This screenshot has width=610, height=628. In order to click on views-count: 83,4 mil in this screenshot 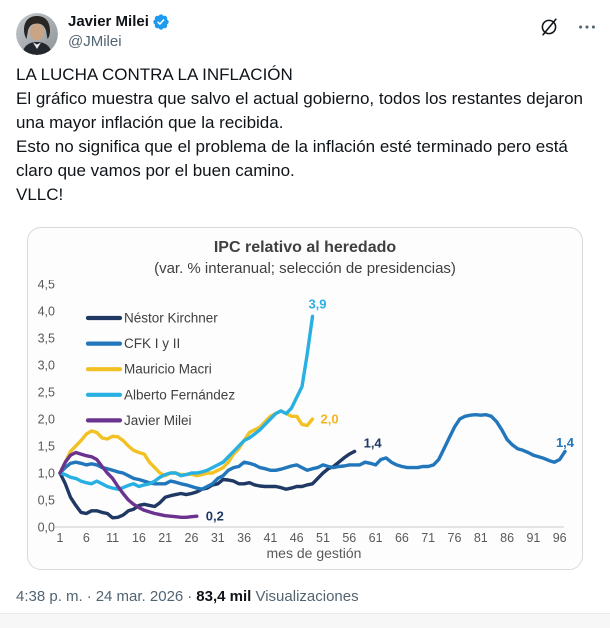, I will do `click(224, 596)`.